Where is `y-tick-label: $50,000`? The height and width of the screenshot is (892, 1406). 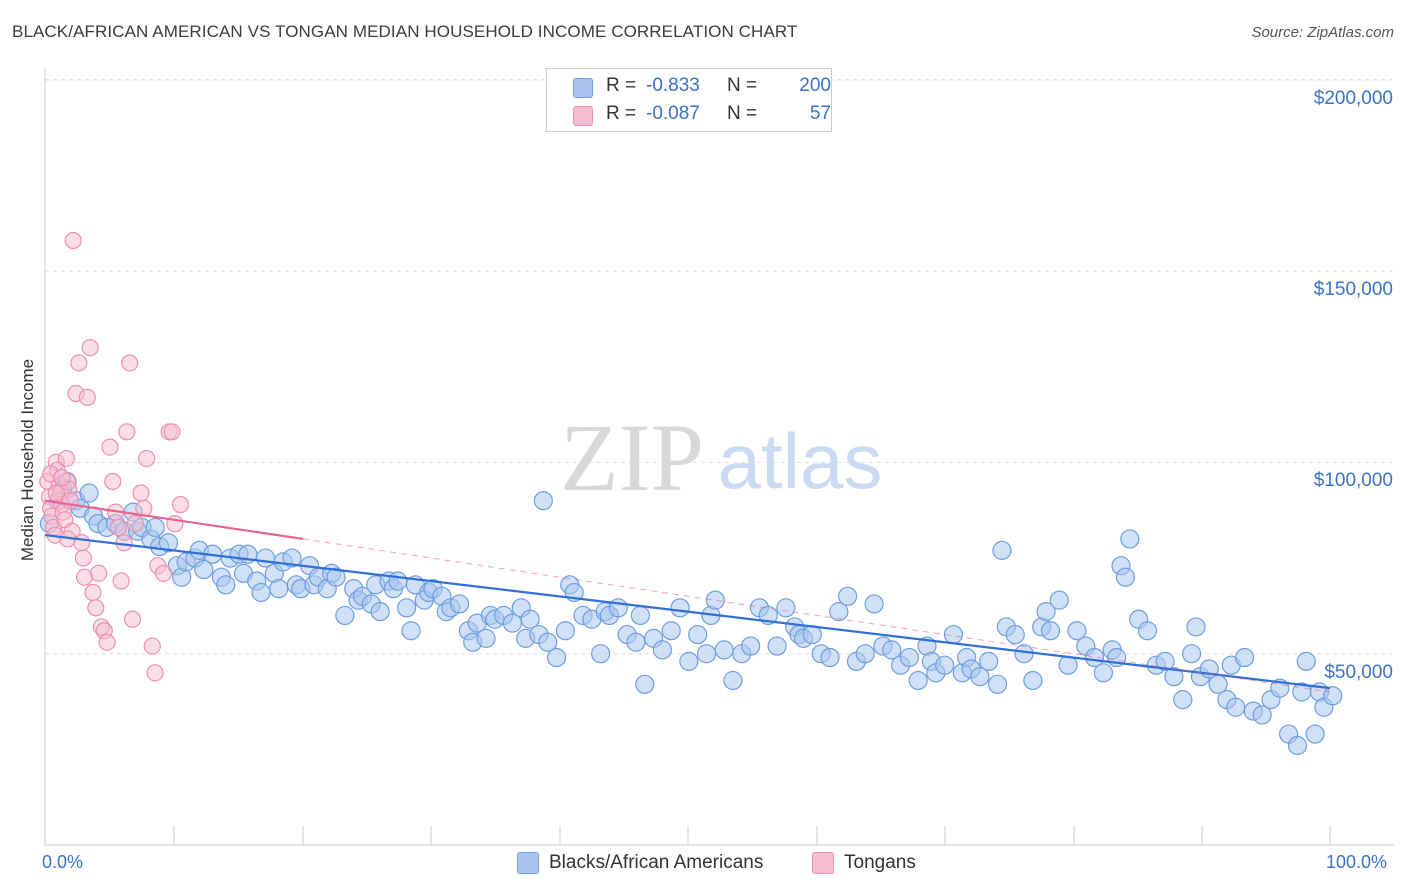 y-tick-label: $50,000 is located at coordinates (1358, 672).